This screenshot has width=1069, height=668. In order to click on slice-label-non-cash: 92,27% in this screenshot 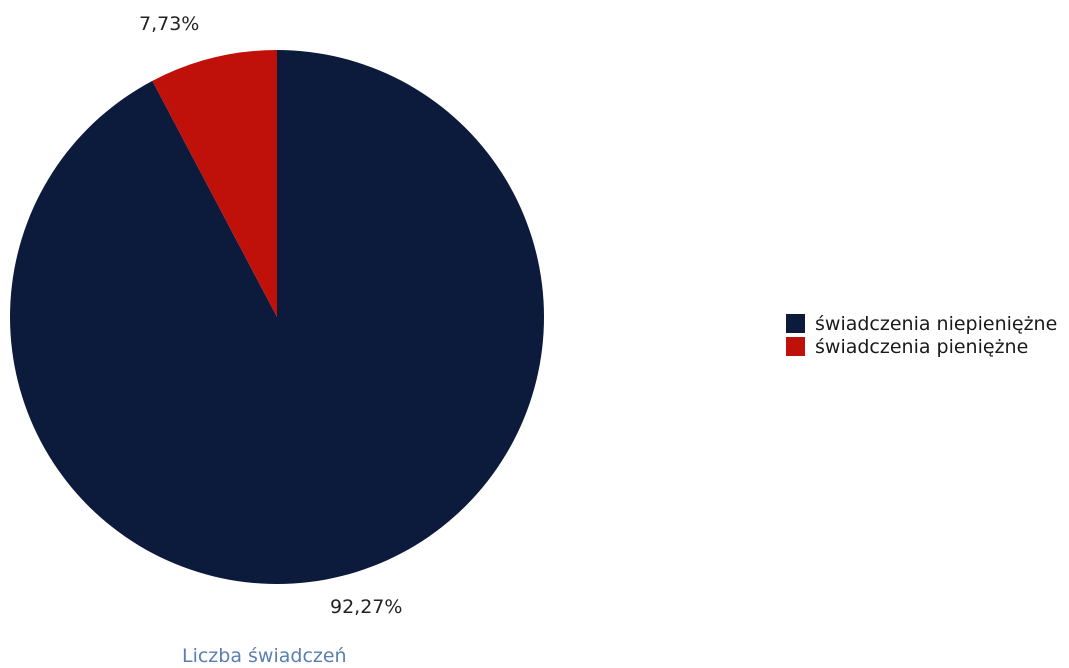, I will do `click(366, 607)`.